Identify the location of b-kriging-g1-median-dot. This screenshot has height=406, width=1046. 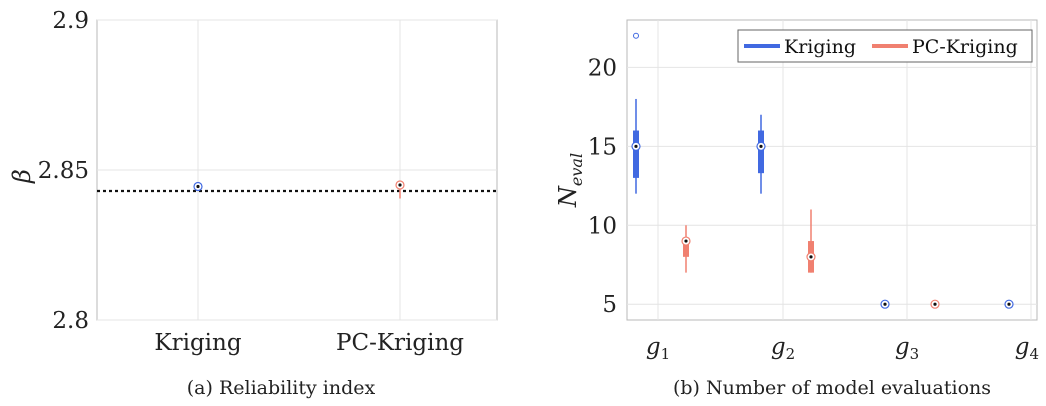
(636, 146).